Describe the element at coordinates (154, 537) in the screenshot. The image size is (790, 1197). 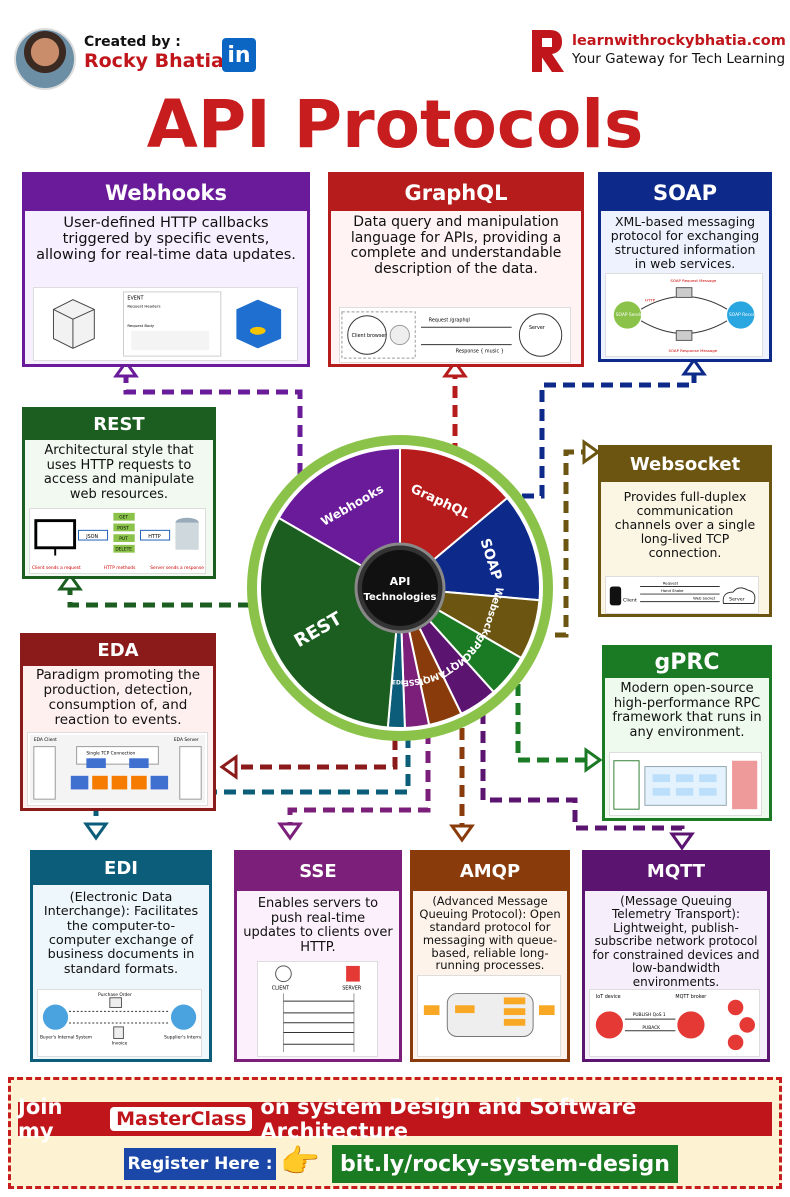
I see `rest-http-label: HTTP` at that location.